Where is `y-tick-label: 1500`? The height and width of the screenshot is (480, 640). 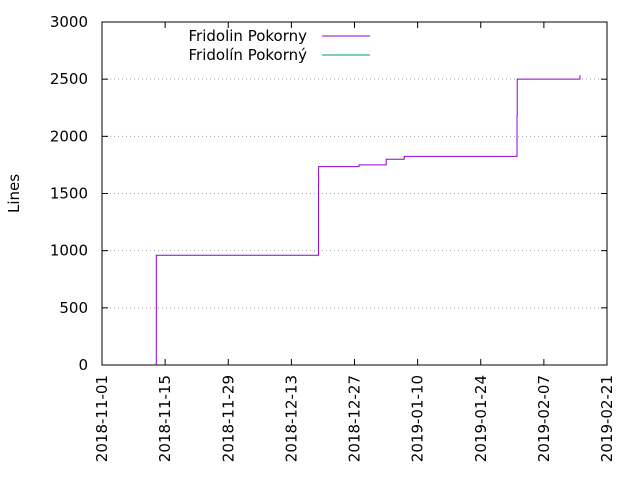 y-tick-label: 1500 is located at coordinates (69, 194).